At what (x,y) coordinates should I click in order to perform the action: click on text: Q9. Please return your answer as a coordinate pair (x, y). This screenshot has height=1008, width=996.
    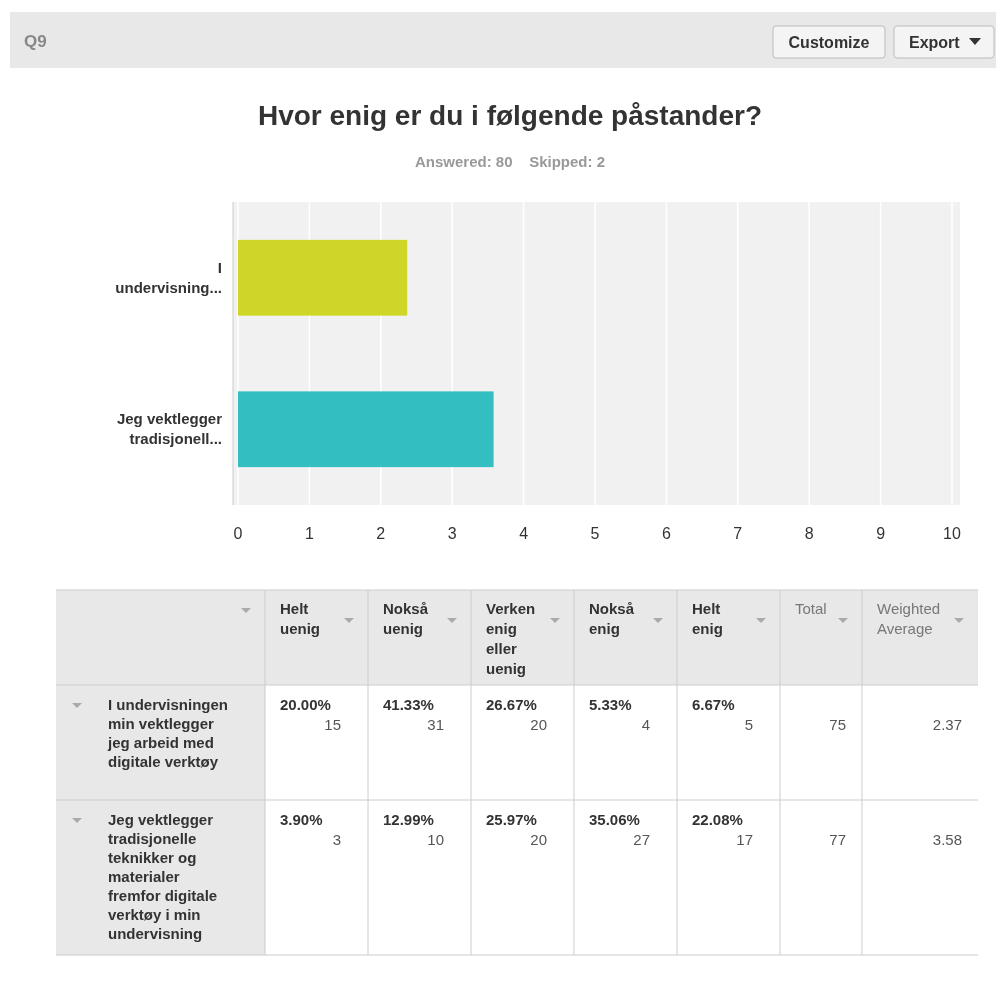
    Looking at the image, I should click on (35, 41).